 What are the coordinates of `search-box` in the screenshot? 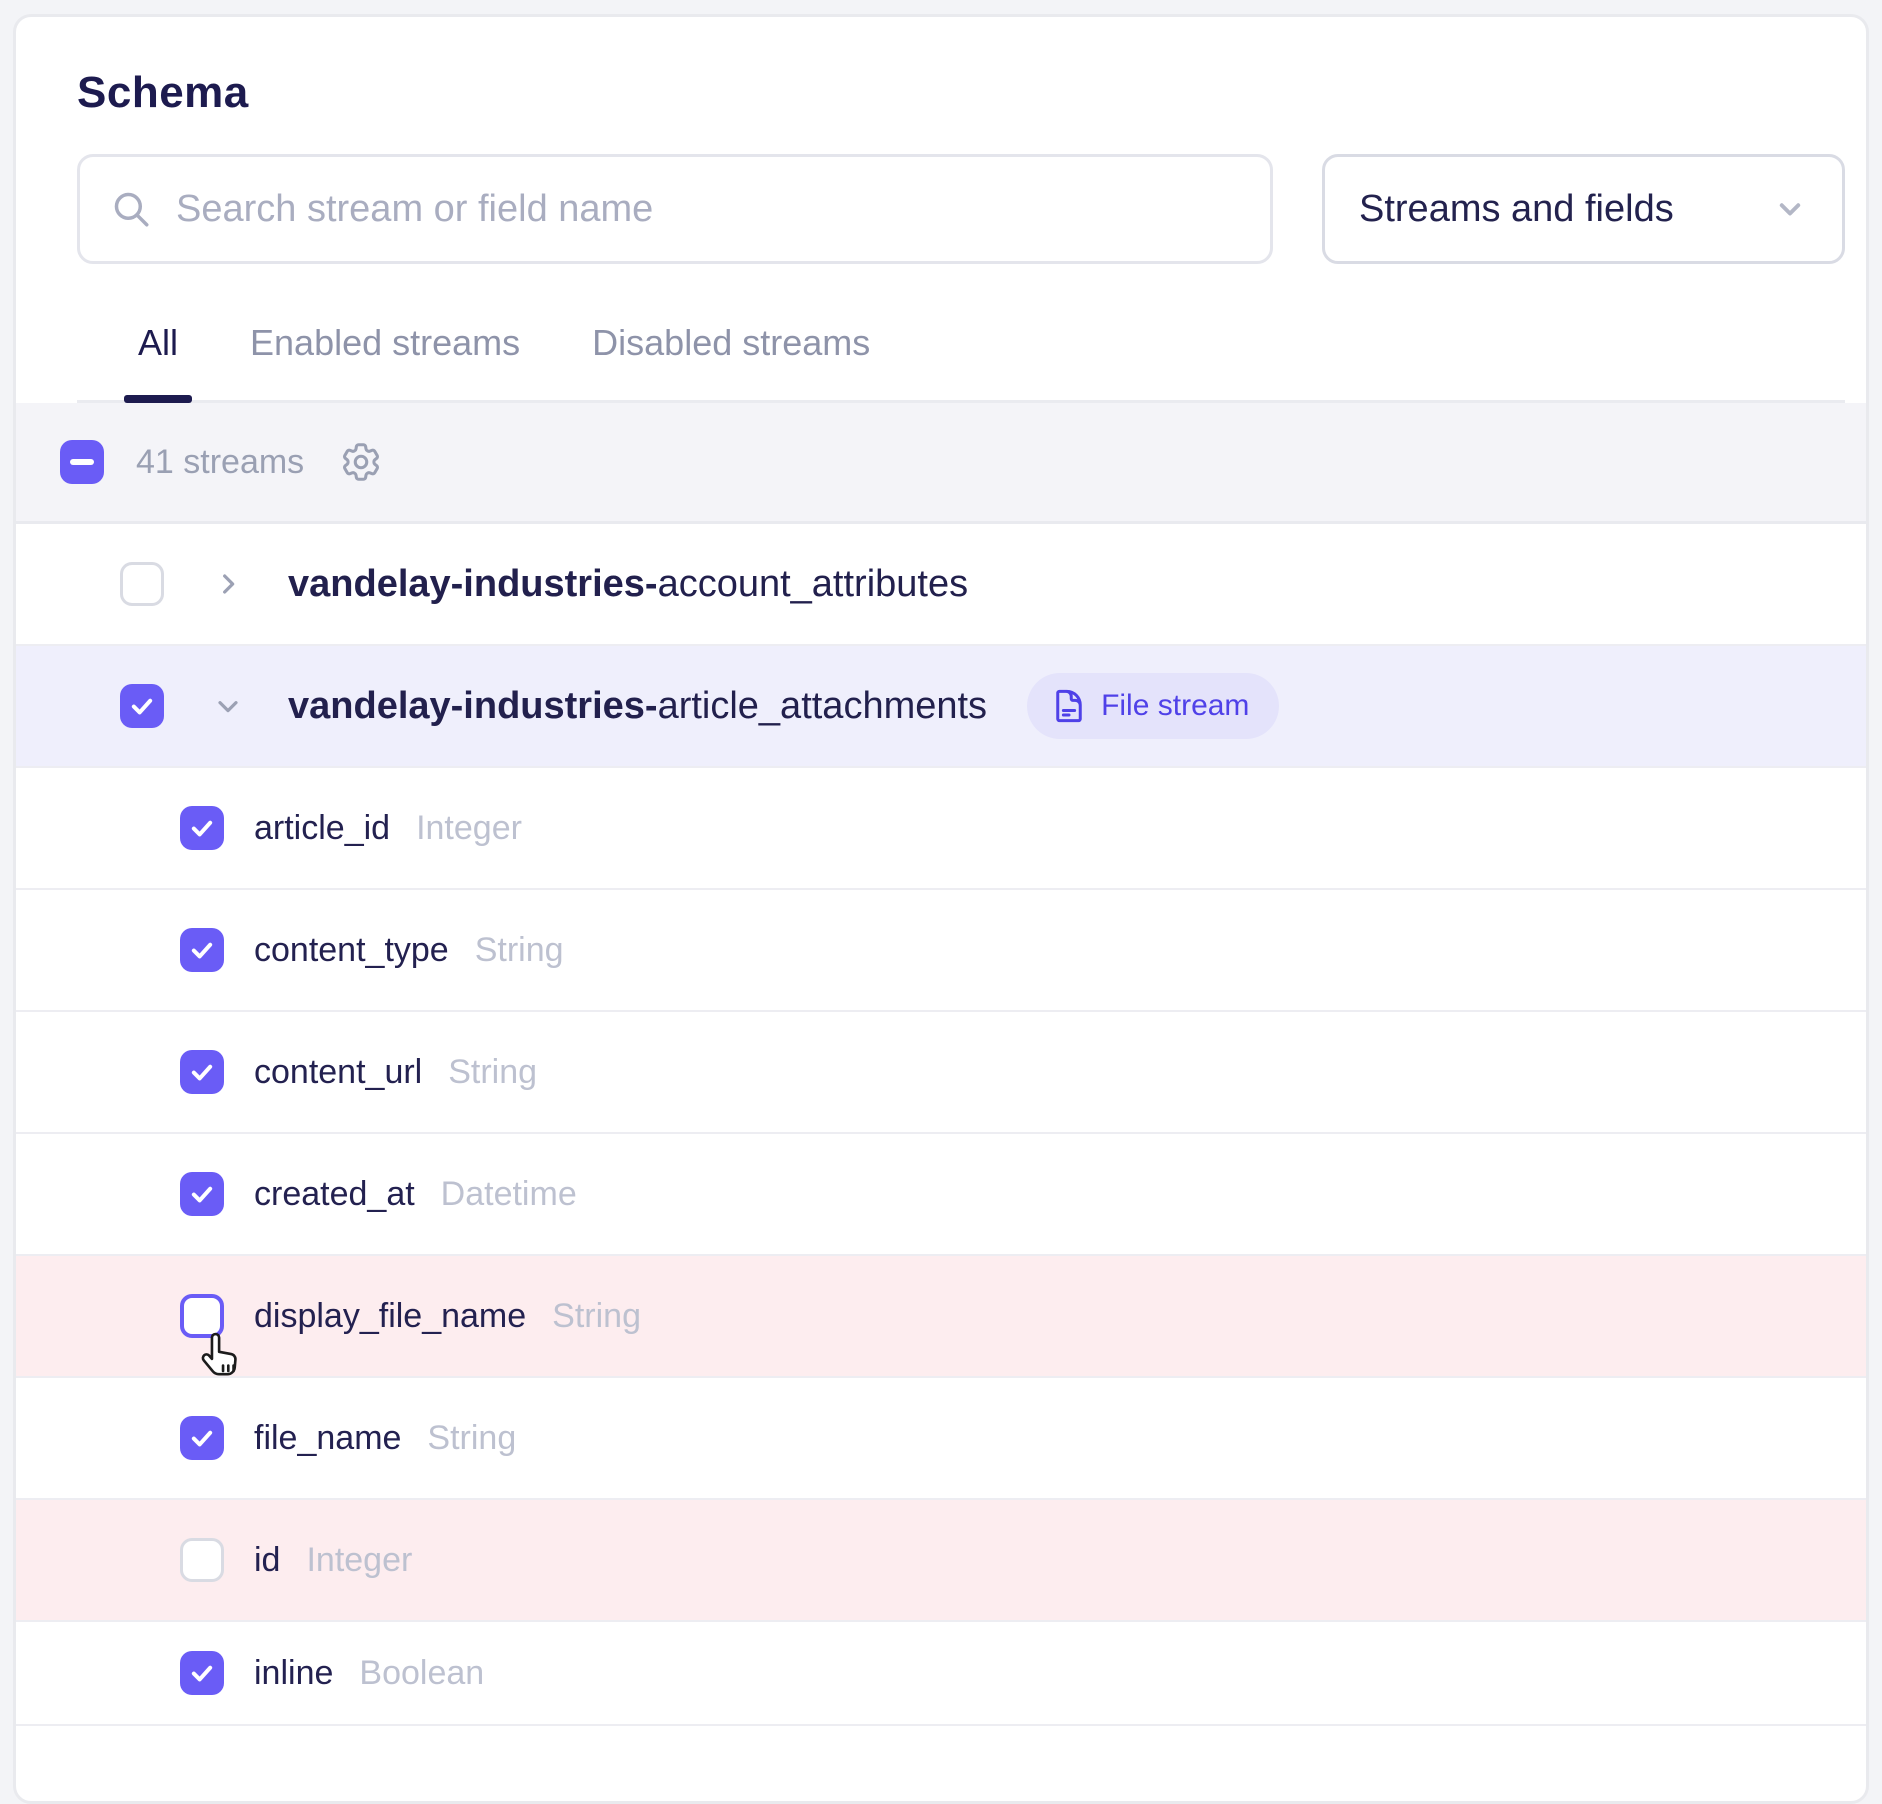 It's located at (675, 209).